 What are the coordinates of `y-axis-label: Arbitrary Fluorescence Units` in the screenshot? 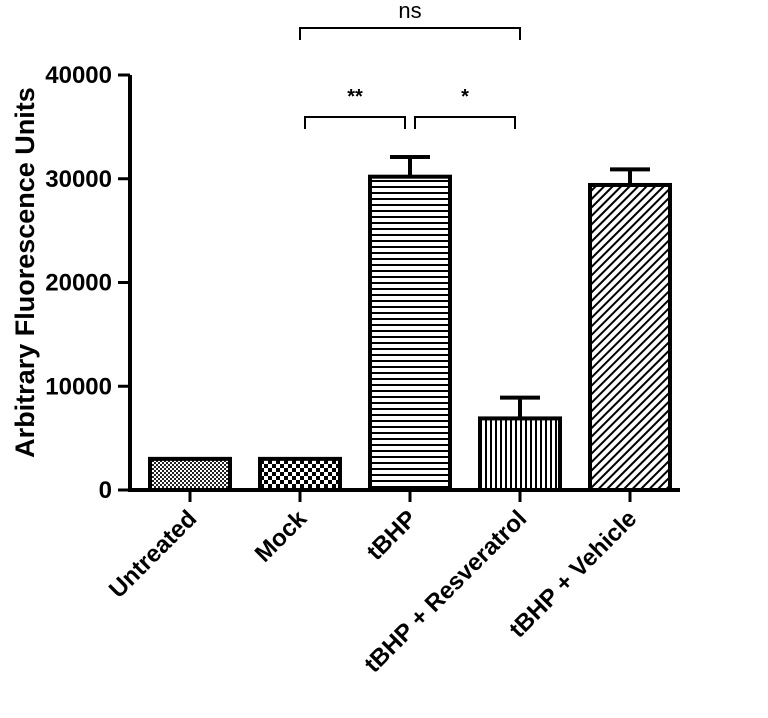 It's located at (25, 272).